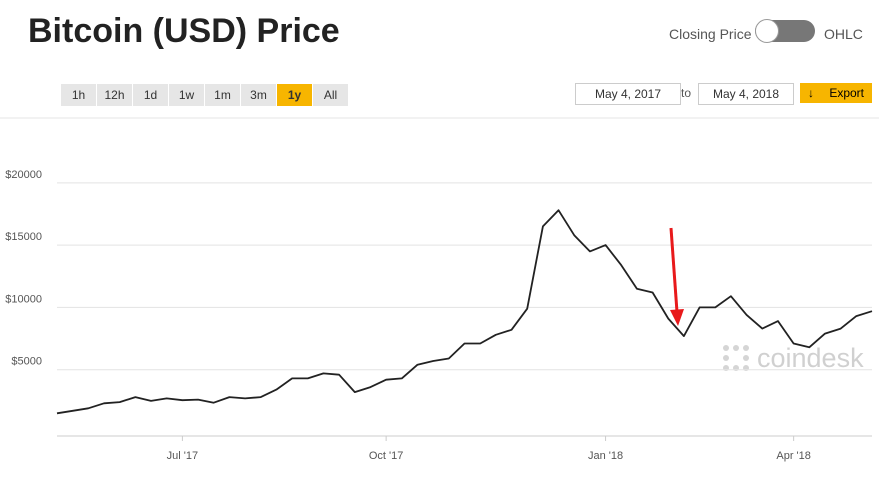 This screenshot has width=879, height=479. Describe the element at coordinates (184, 31) in the screenshot. I see `title: Bitcoin (USD) Price` at that location.